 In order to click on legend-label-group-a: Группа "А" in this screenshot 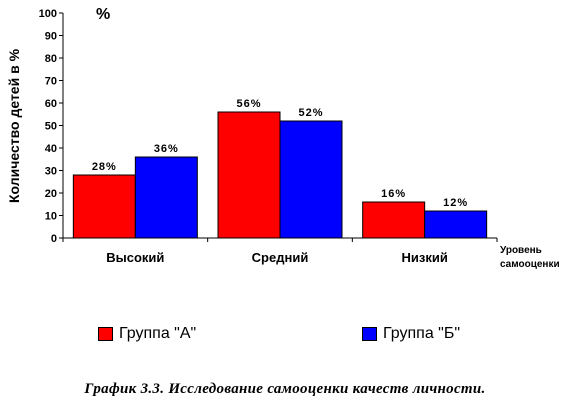, I will do `click(158, 333)`.